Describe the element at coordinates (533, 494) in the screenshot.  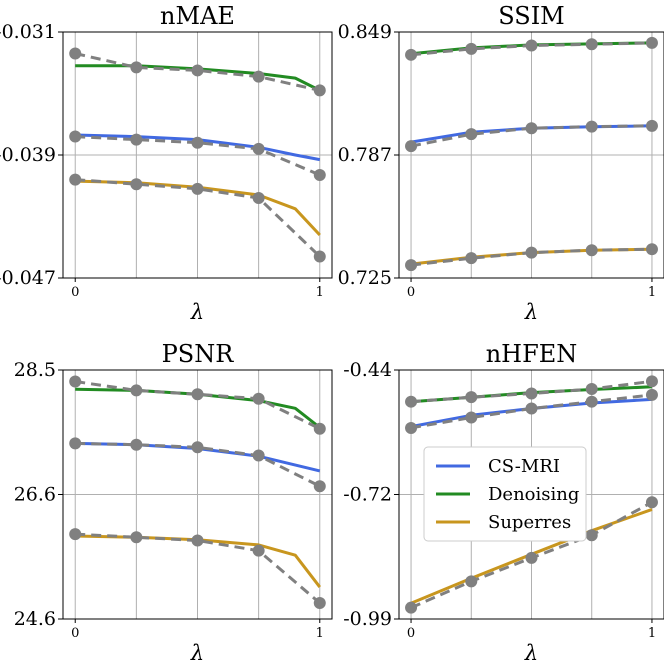
I see `legend-label-denoising: Denoising` at that location.